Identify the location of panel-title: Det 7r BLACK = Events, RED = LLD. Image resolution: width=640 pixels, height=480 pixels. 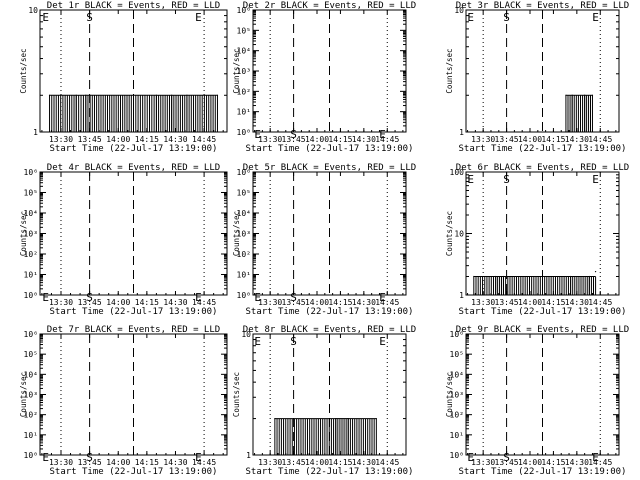
(133, 330).